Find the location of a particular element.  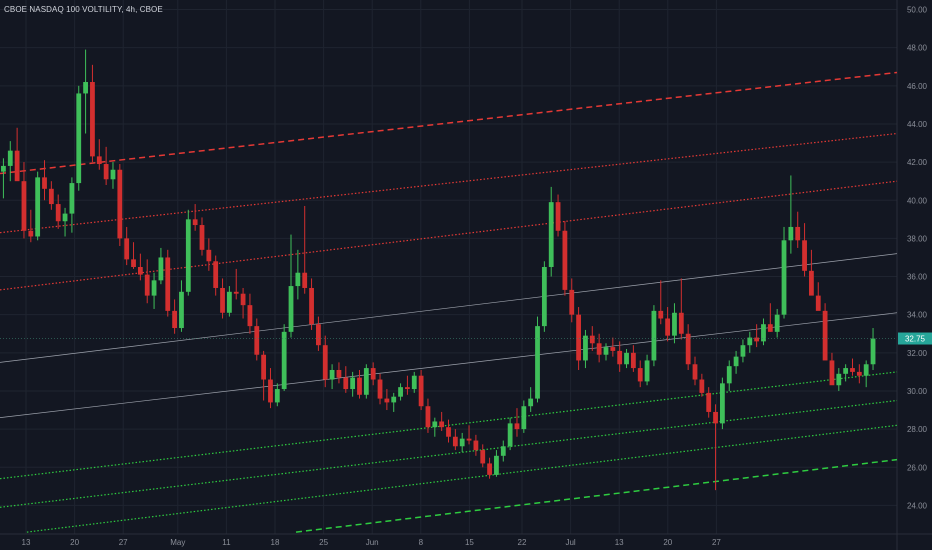

x-tick-label: 18 is located at coordinates (275, 542).